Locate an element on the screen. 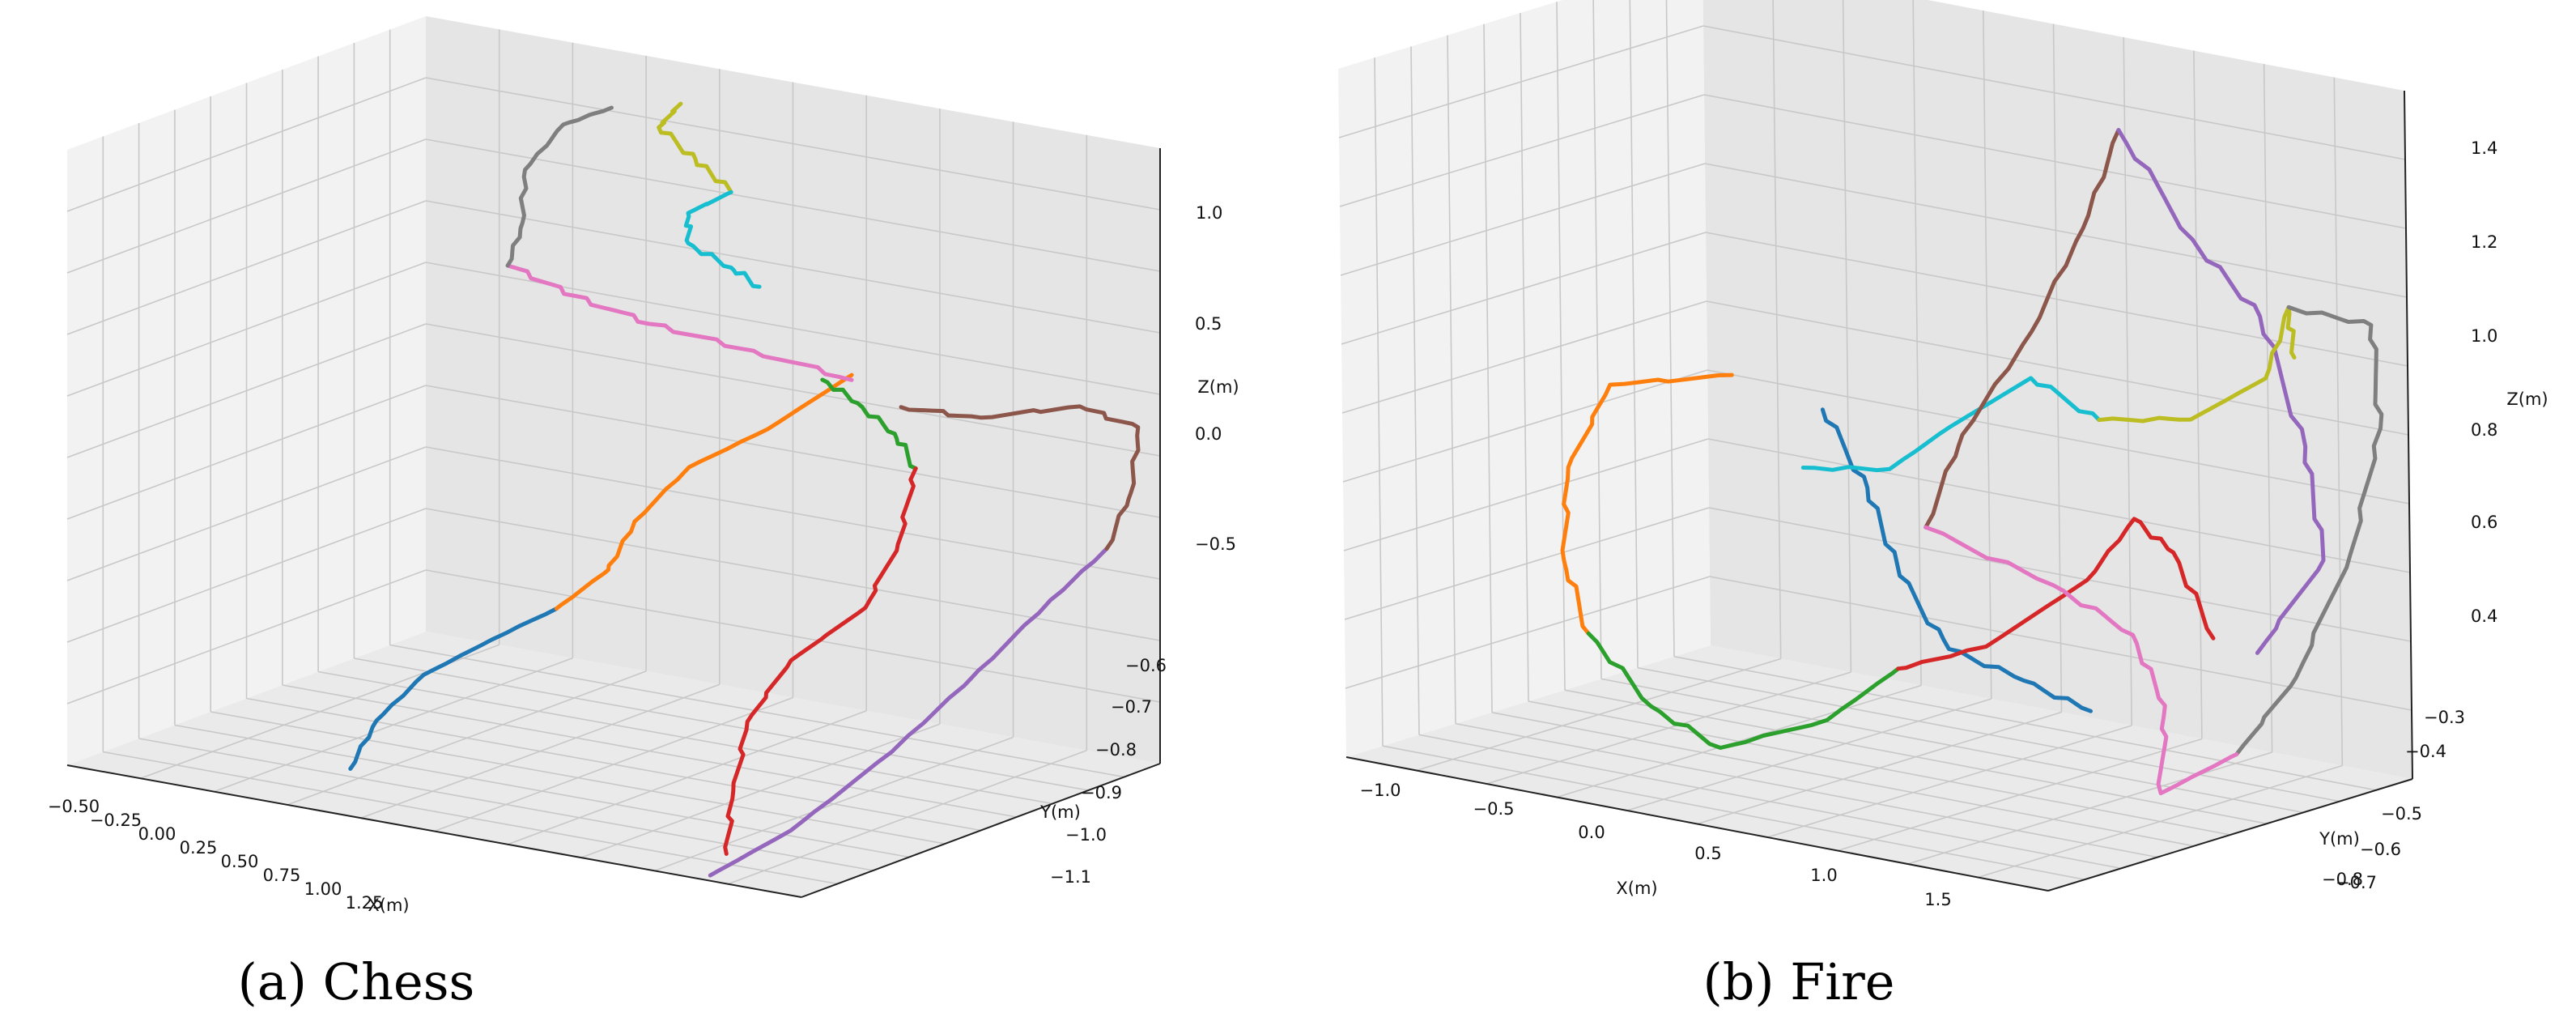  x-tick-label: 0.75 is located at coordinates (282, 875).